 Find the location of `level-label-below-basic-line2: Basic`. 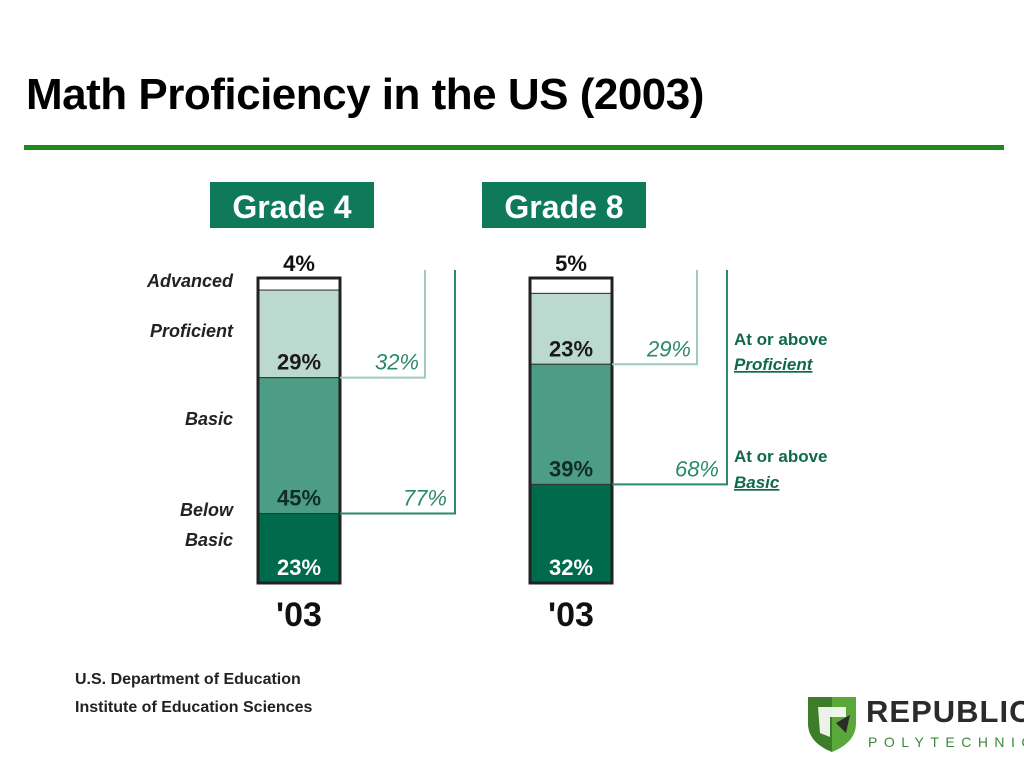

level-label-below-basic-line2: Basic is located at coordinates (209, 540).